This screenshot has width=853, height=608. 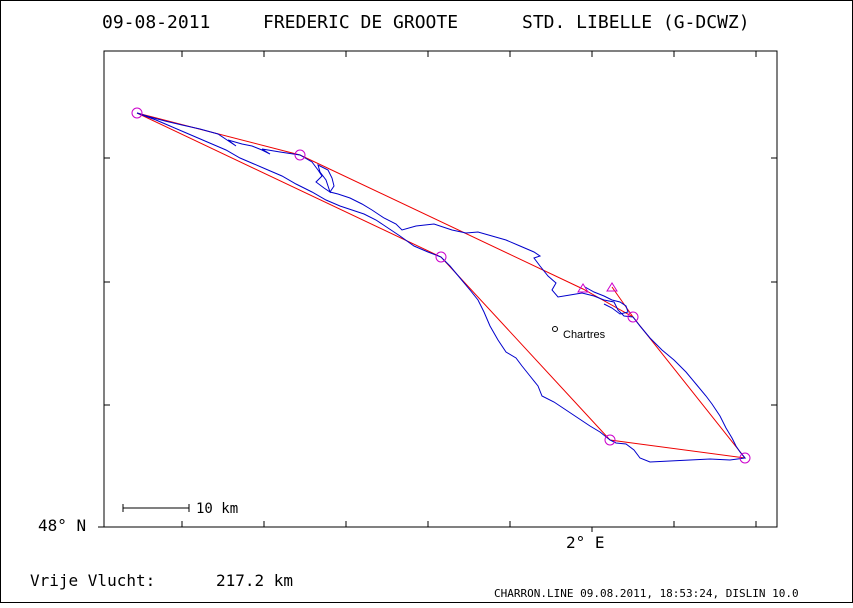 I want to click on scale-bar, so click(x=156, y=508).